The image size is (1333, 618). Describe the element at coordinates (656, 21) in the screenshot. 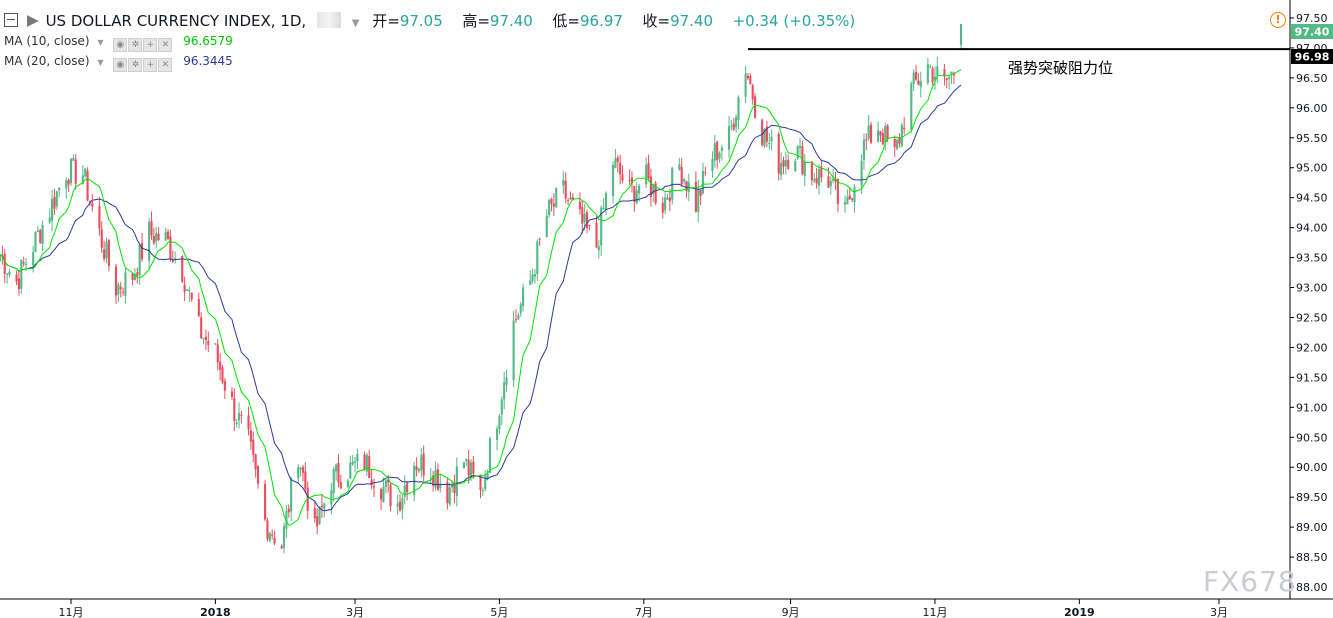

I see `close-label: 收=` at that location.